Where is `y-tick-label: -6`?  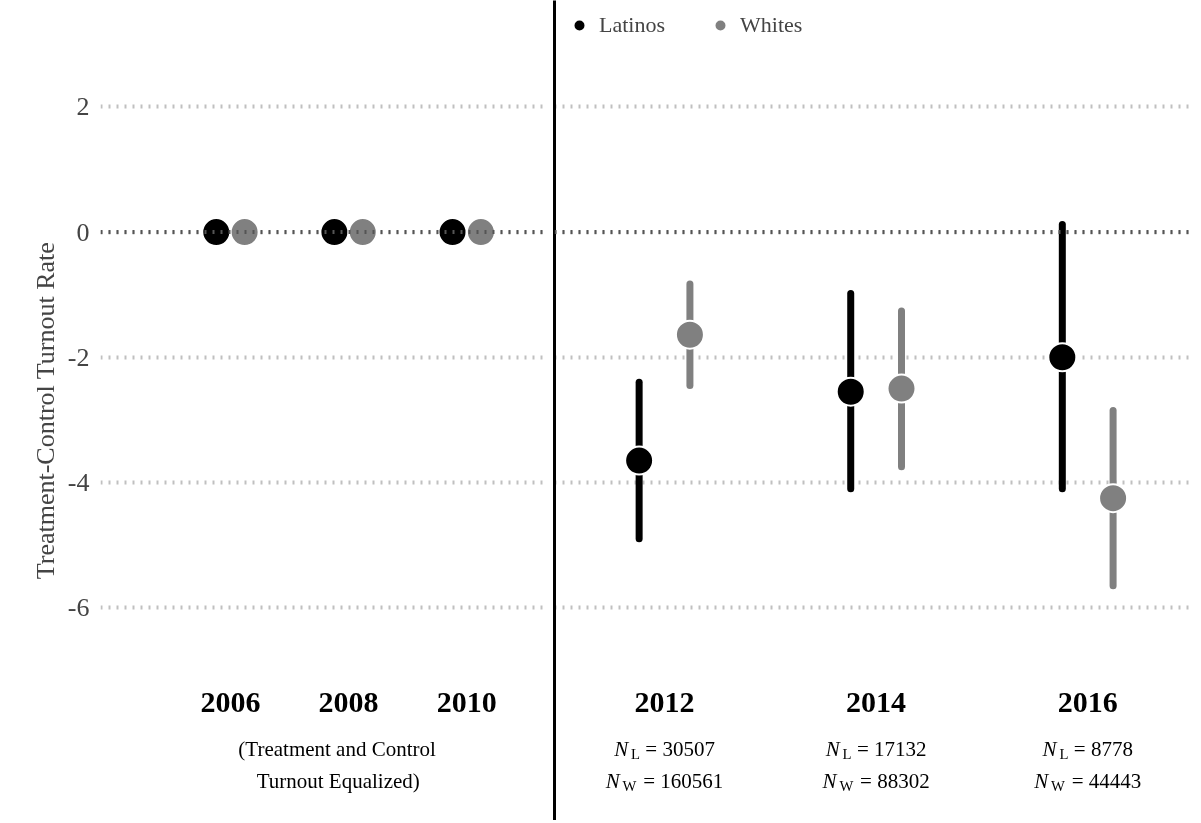
y-tick-label: -6 is located at coordinates (78, 608).